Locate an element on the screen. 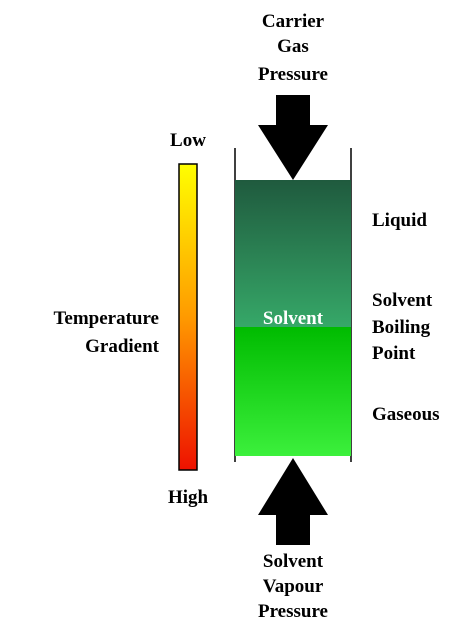 This screenshot has height=621, width=466. label-line: Carrier is located at coordinates (293, 21).